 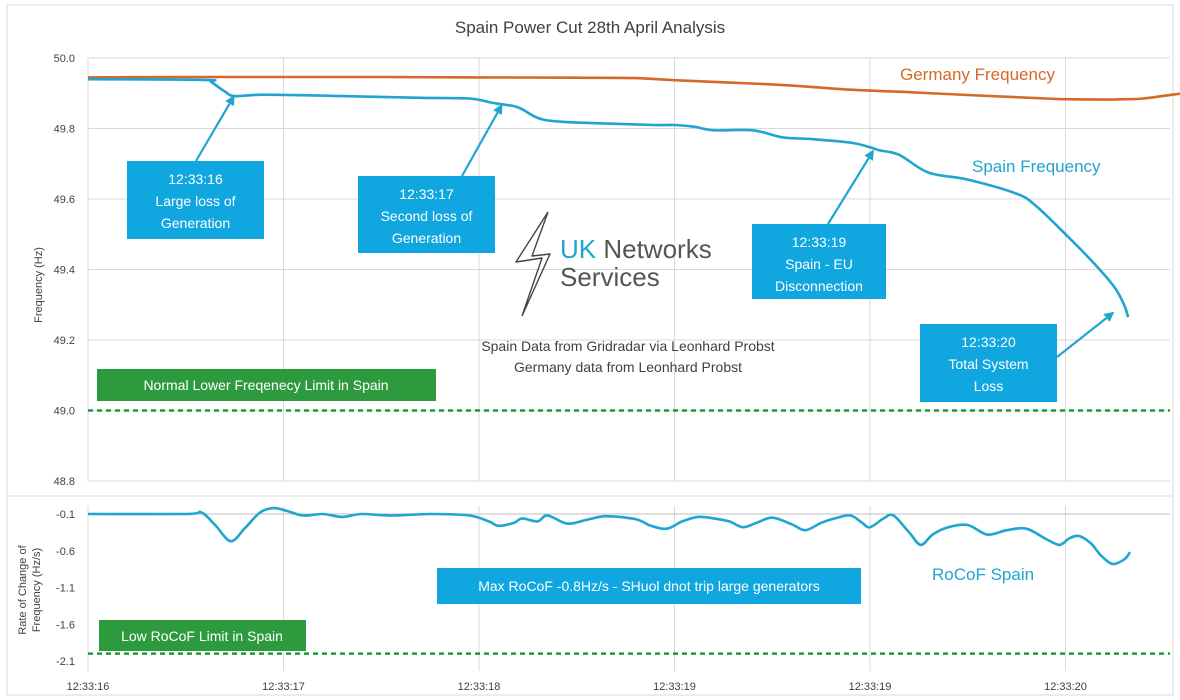 What do you see at coordinates (64, 200) in the screenshot?
I see `top-y-tick-label: 49.6` at bounding box center [64, 200].